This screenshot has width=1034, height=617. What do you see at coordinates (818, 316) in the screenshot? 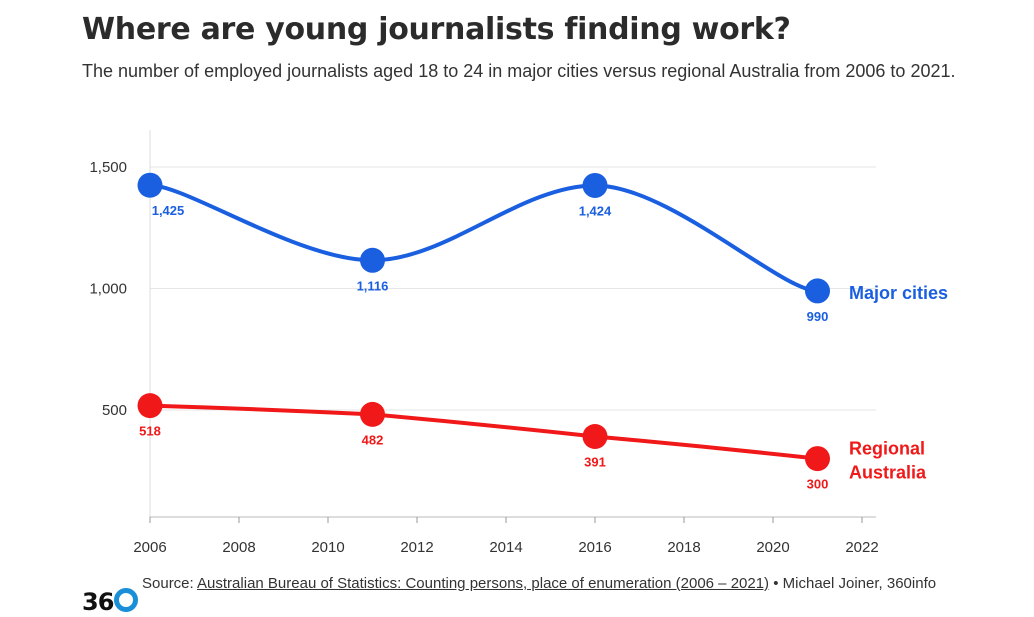
I see `major-cities-data-label: 990` at bounding box center [818, 316].